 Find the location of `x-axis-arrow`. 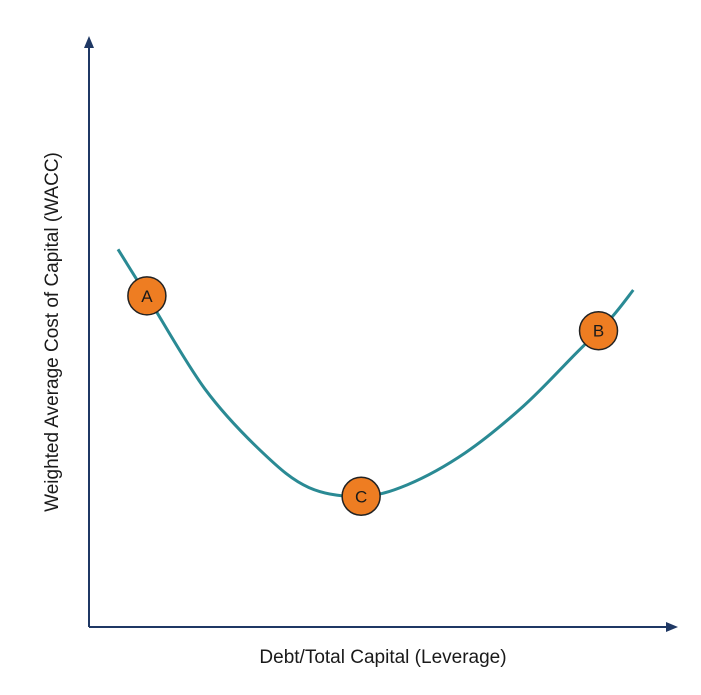

x-axis-arrow is located at coordinates (672, 627).